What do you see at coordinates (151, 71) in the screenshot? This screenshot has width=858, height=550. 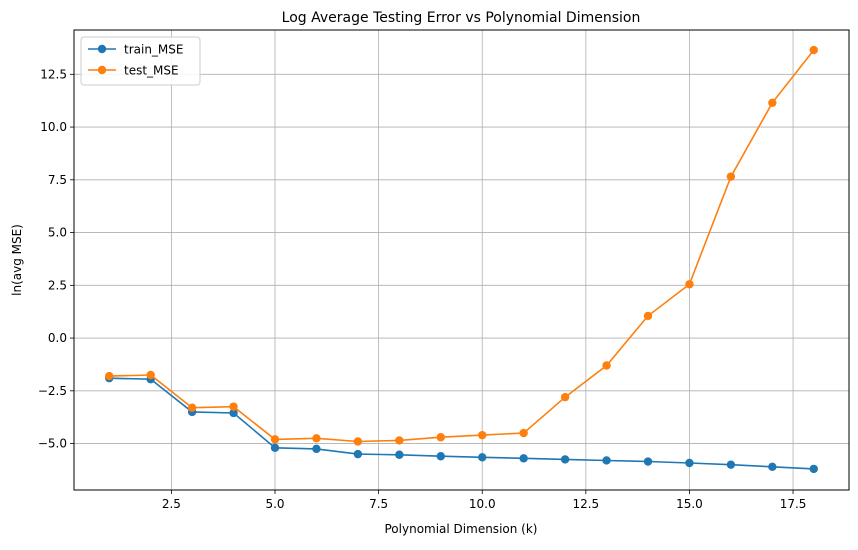 I see `legend-label-test-mse: test_MSE` at bounding box center [151, 71].